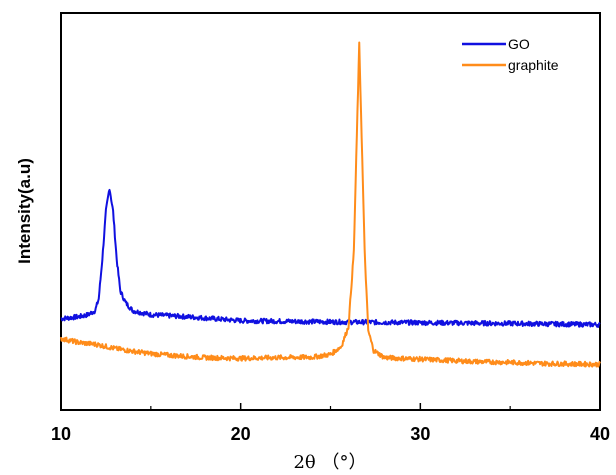 This screenshot has height=475, width=616. Describe the element at coordinates (241, 434) in the screenshot. I see `x-tick-label: 20` at that location.